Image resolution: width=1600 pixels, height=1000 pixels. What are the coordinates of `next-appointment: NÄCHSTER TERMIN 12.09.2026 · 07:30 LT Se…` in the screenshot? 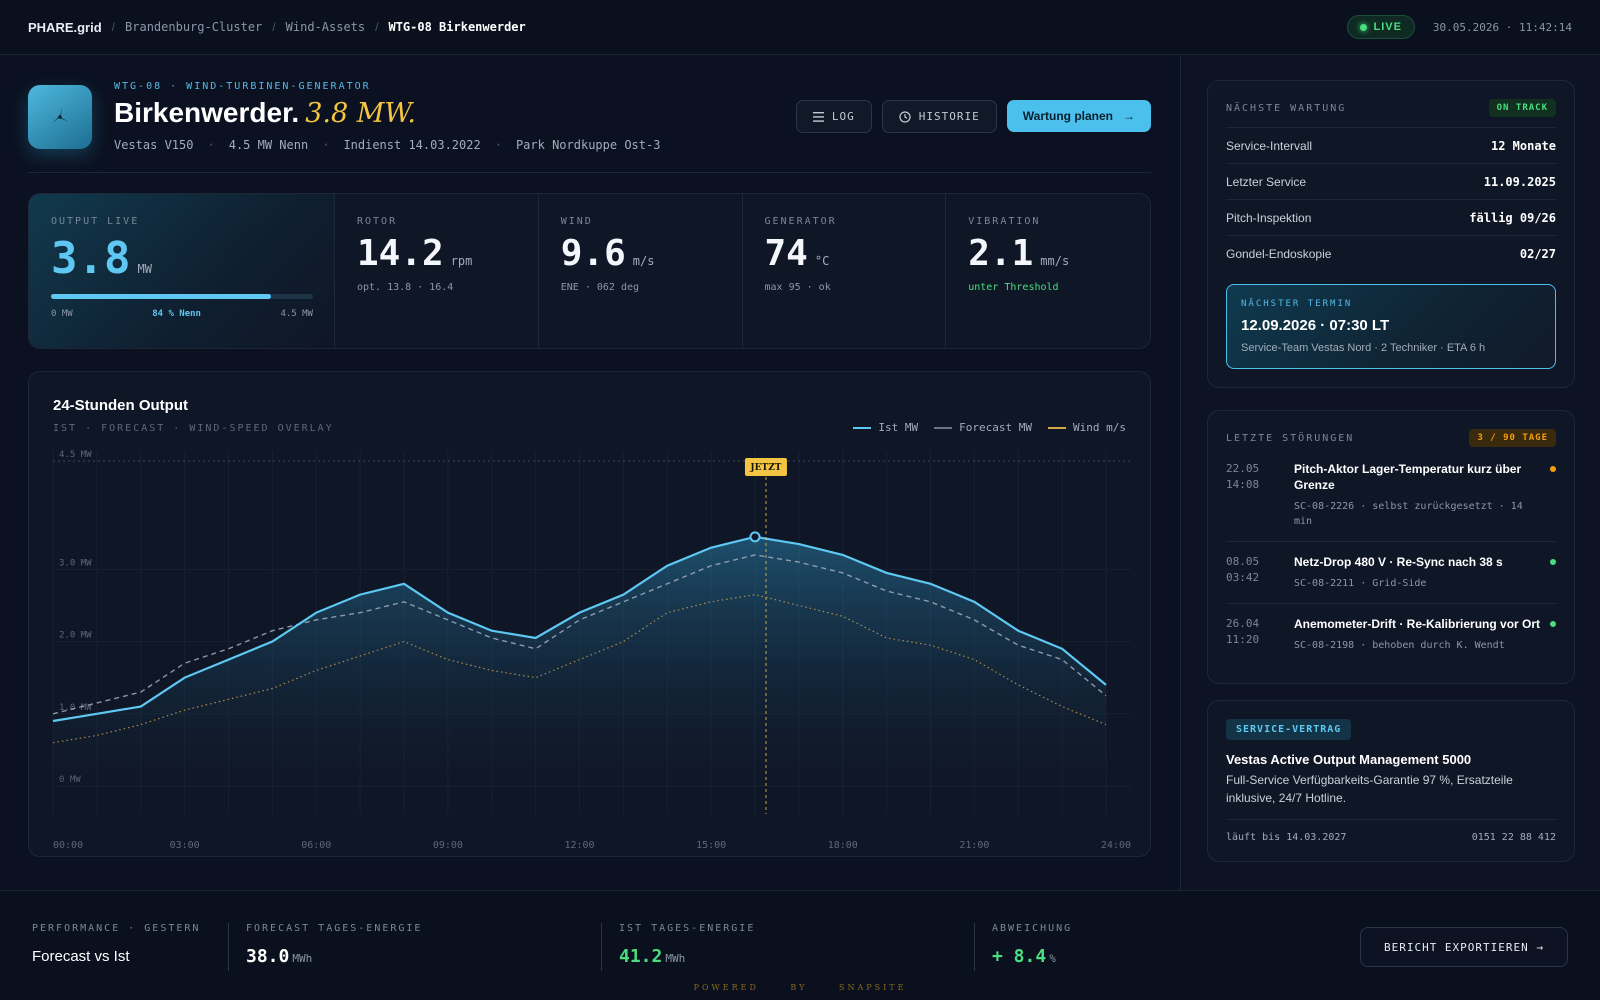 It's located at (1391, 326).